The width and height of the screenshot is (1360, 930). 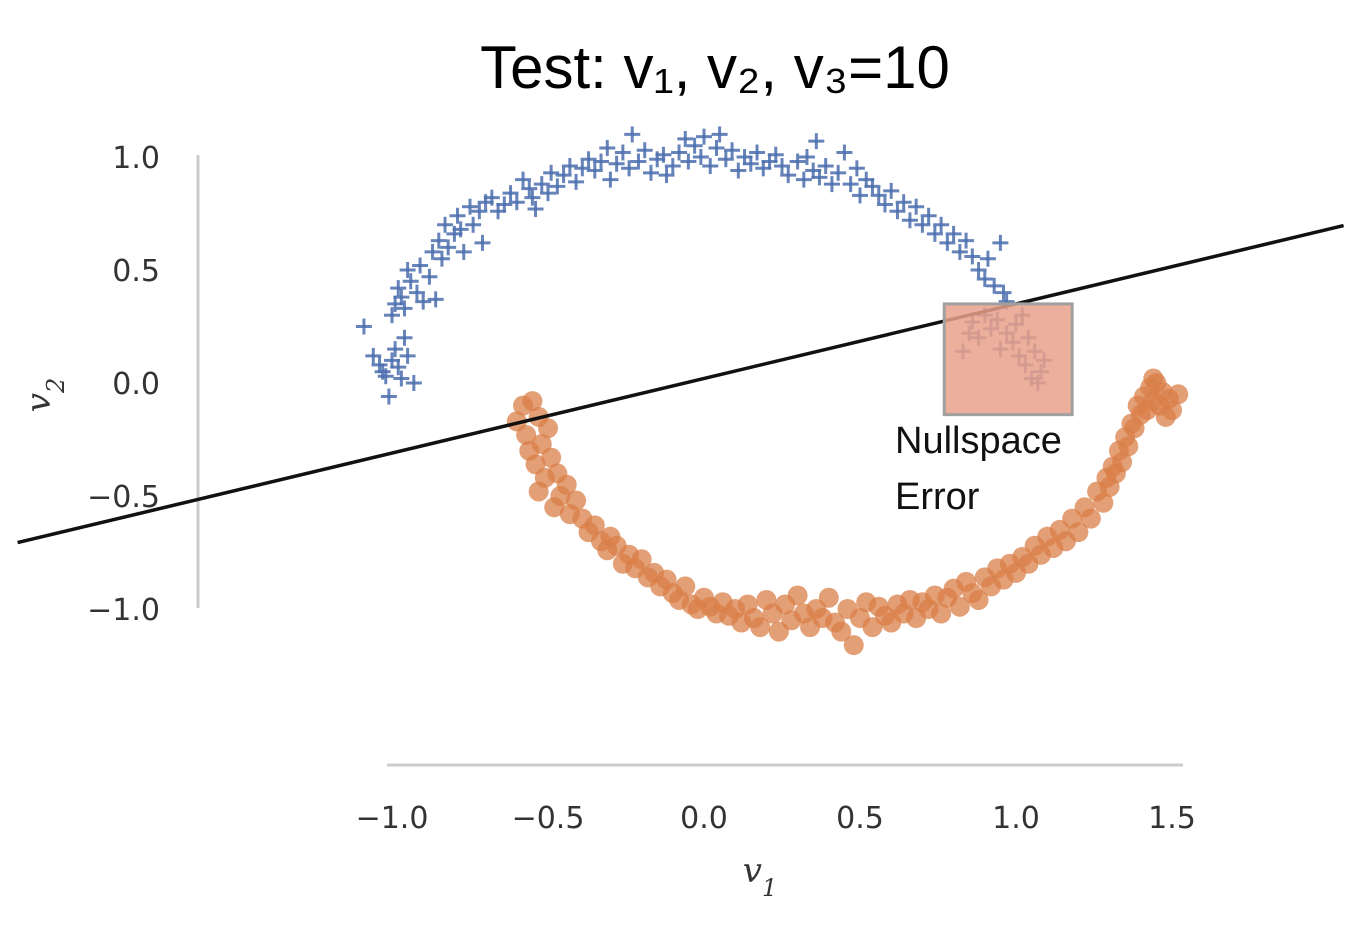 What do you see at coordinates (760, 876) in the screenshot?
I see `x-axis-label: v1` at bounding box center [760, 876].